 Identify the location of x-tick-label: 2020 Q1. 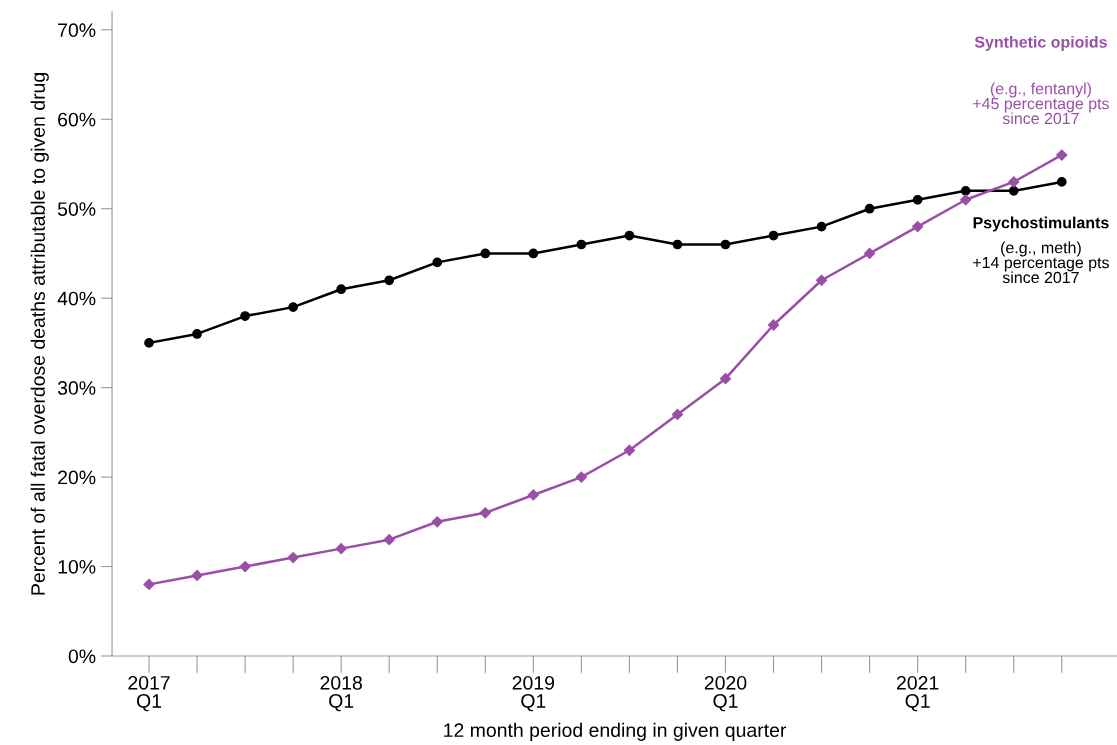
(725, 693).